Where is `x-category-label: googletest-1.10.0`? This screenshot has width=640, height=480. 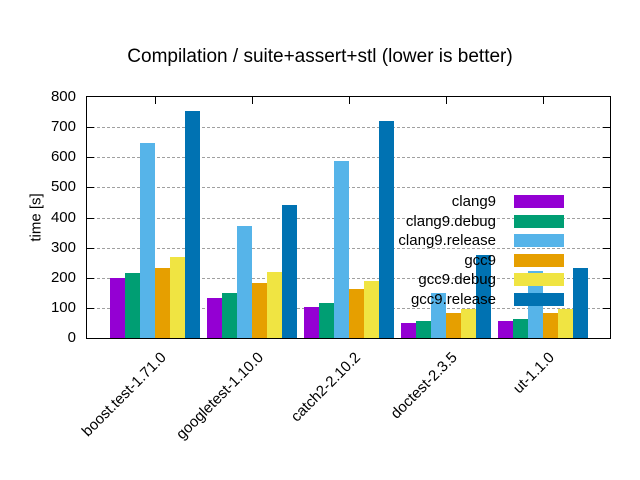
x-category-label: googletest-1.10.0 is located at coordinates (219, 396).